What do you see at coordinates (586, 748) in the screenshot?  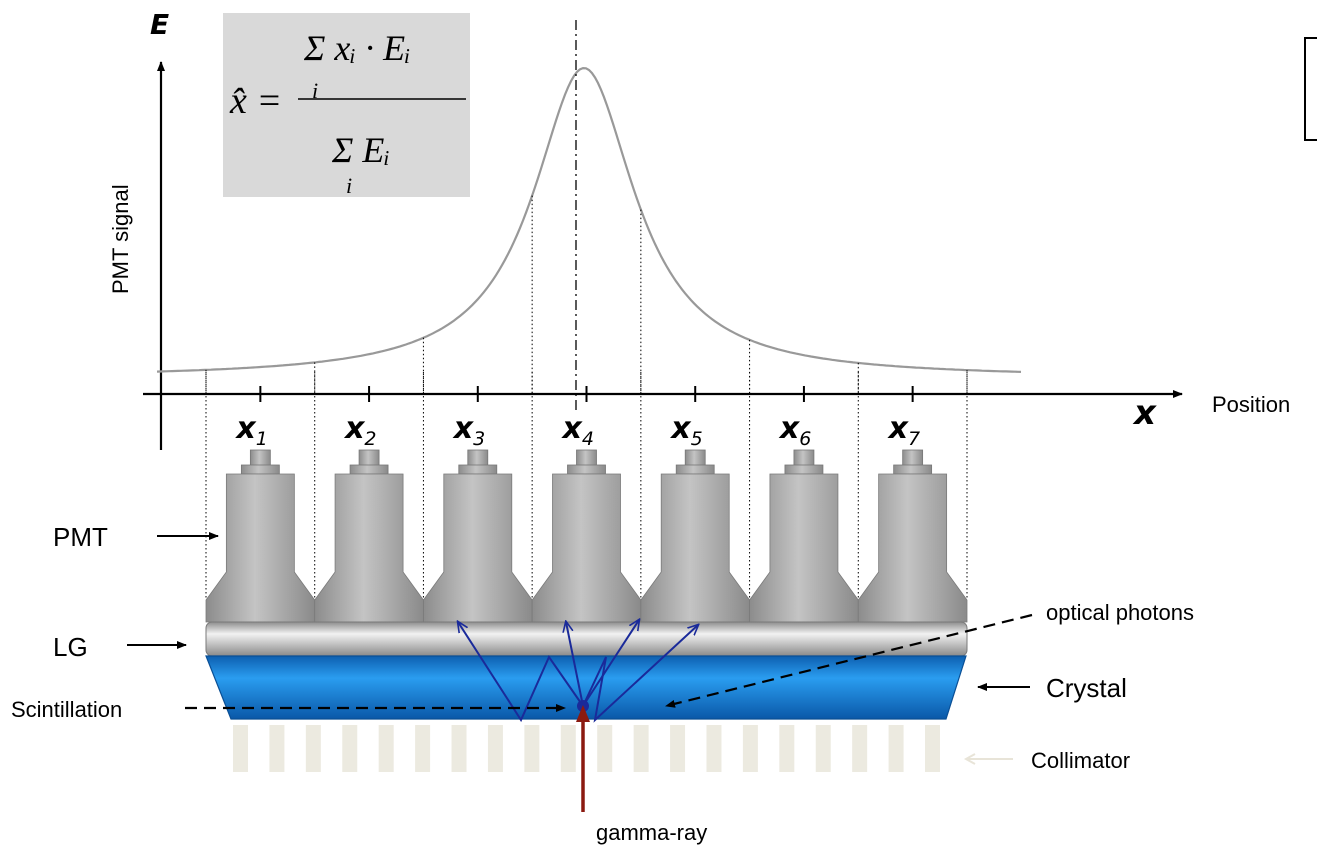 I see `collimator-bars` at bounding box center [586, 748].